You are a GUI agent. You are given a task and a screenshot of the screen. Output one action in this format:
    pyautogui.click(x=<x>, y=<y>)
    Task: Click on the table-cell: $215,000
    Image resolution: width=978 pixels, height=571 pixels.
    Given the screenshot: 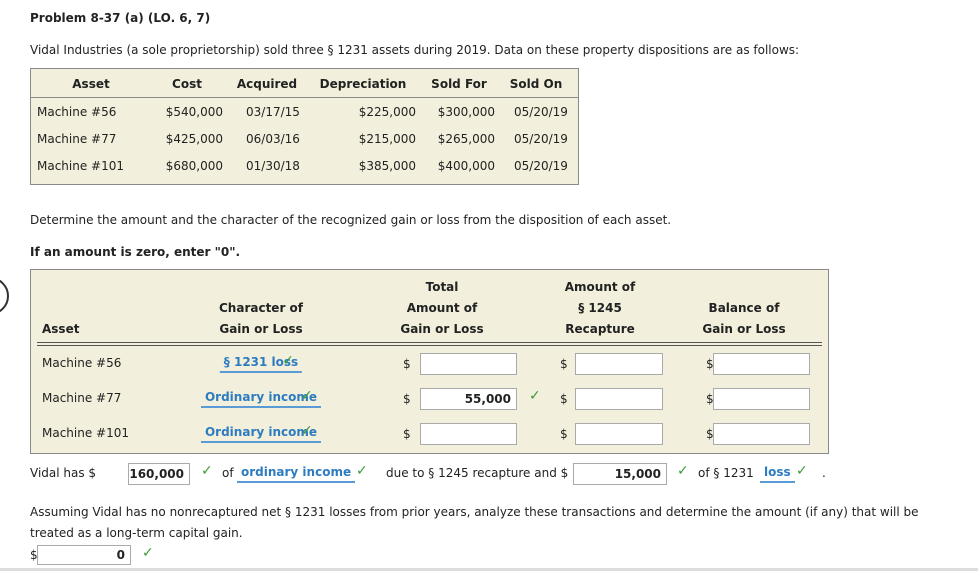 What is the action you would take?
    pyautogui.click(x=387, y=139)
    